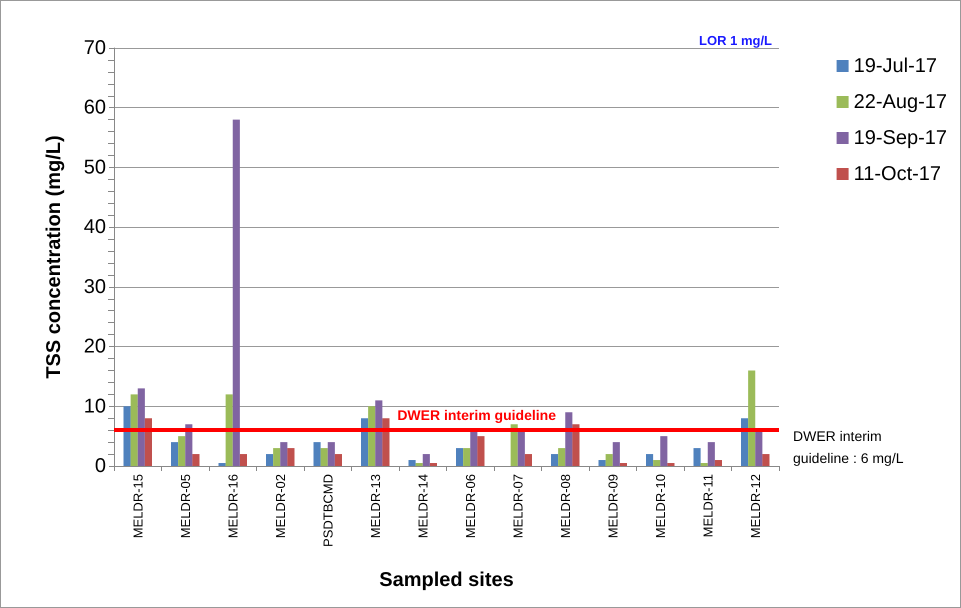 This screenshot has width=961, height=608. Describe the element at coordinates (95, 107) in the screenshot. I see `y-tick-label: 60` at that location.